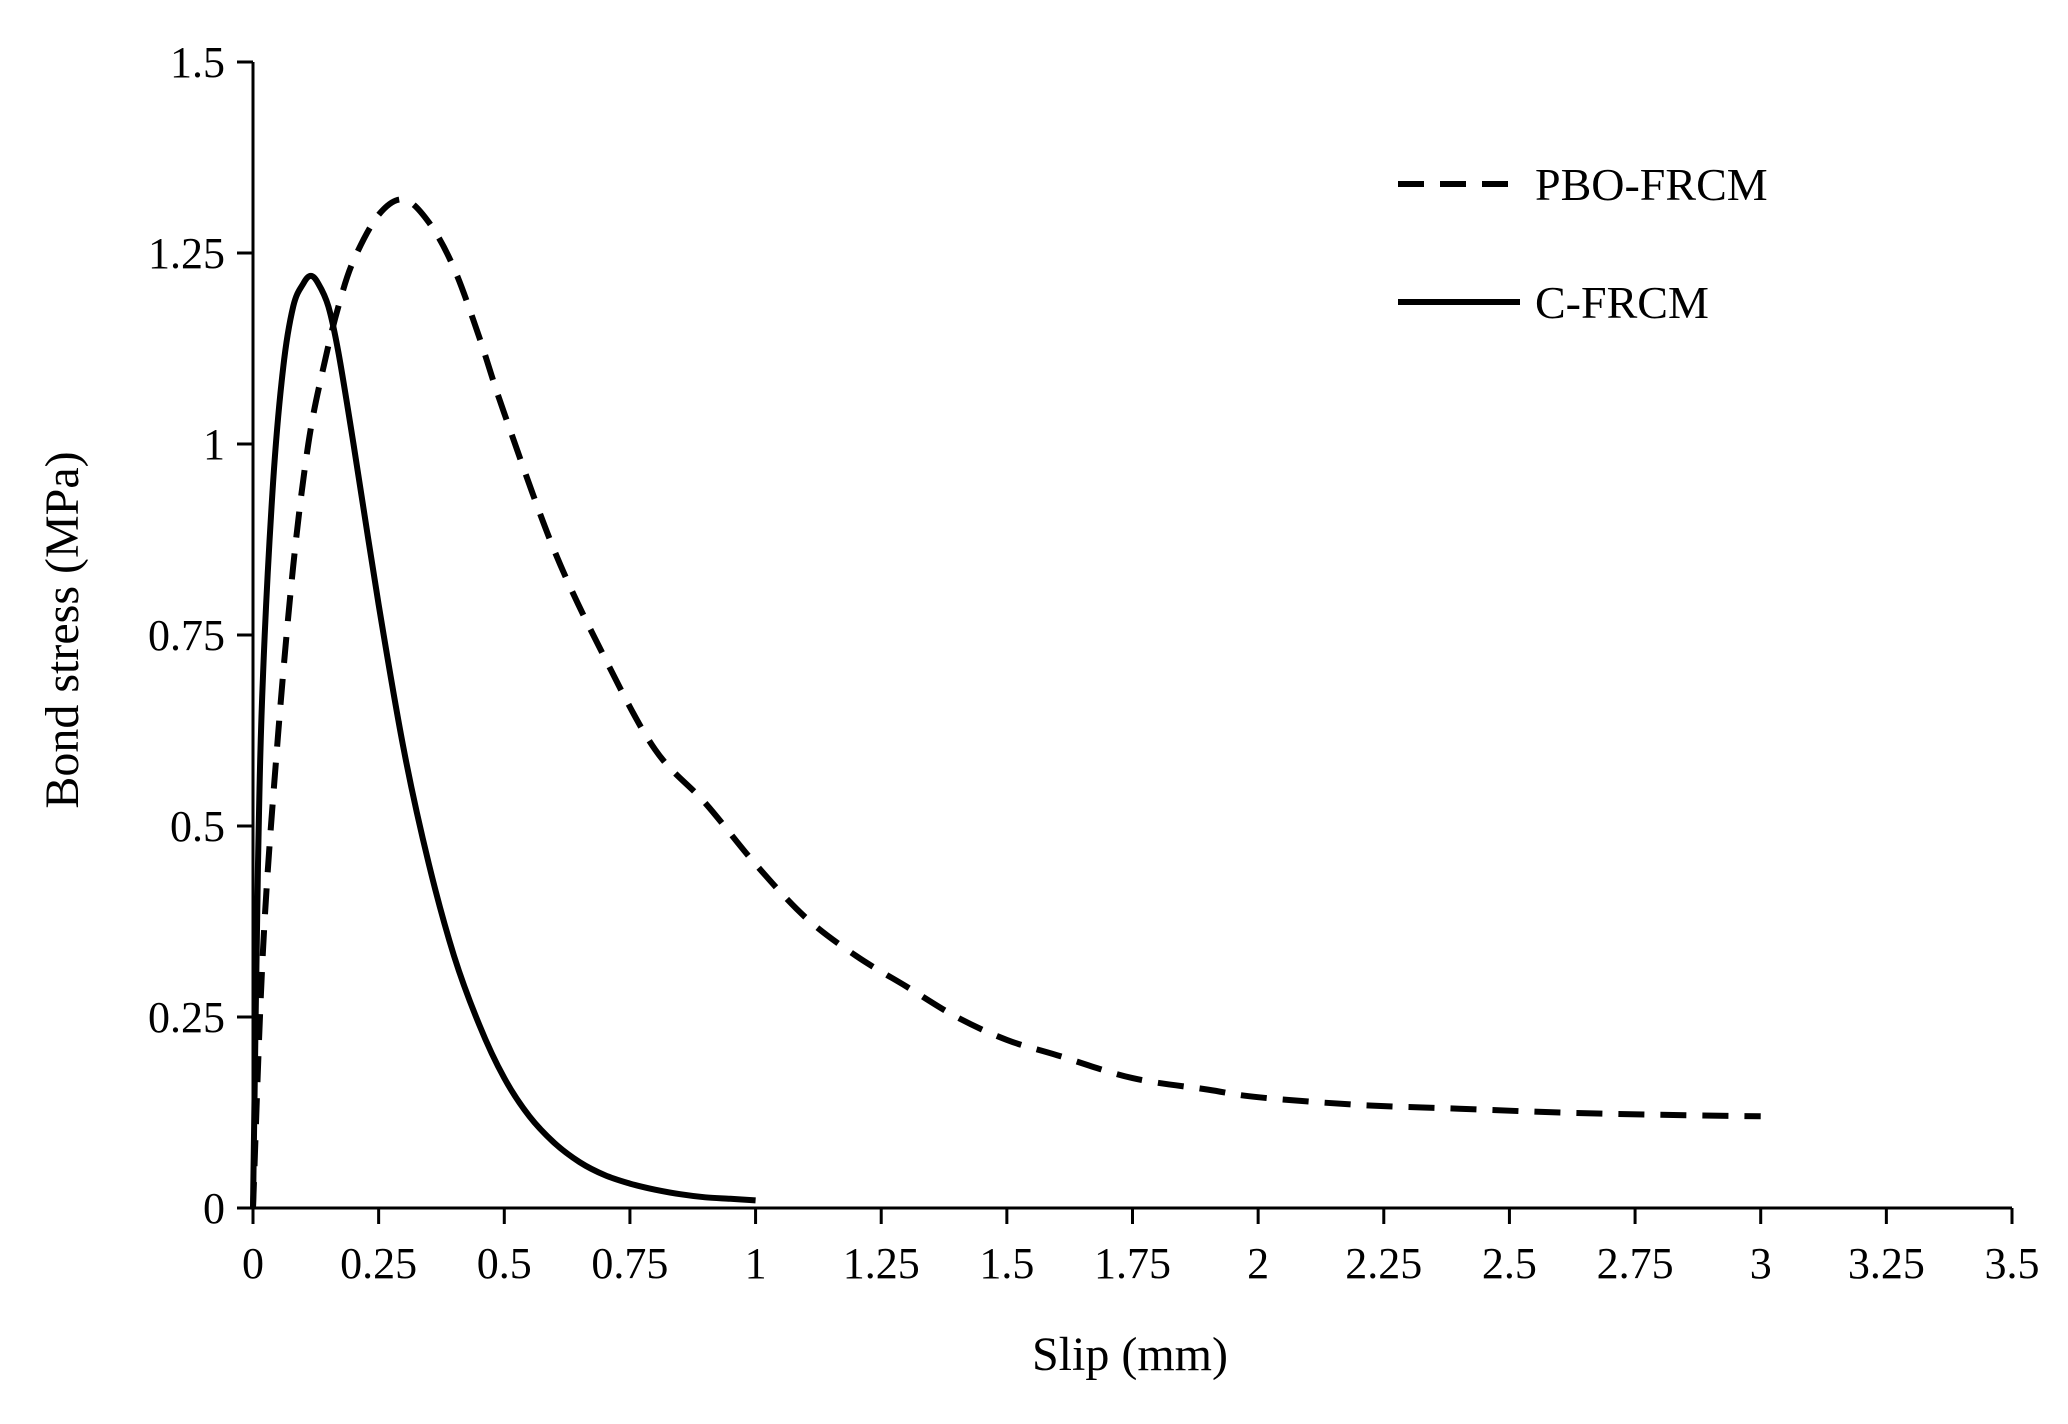  Describe the element at coordinates (2012, 1263) in the screenshot. I see `x-tick-label: 3.5` at that location.